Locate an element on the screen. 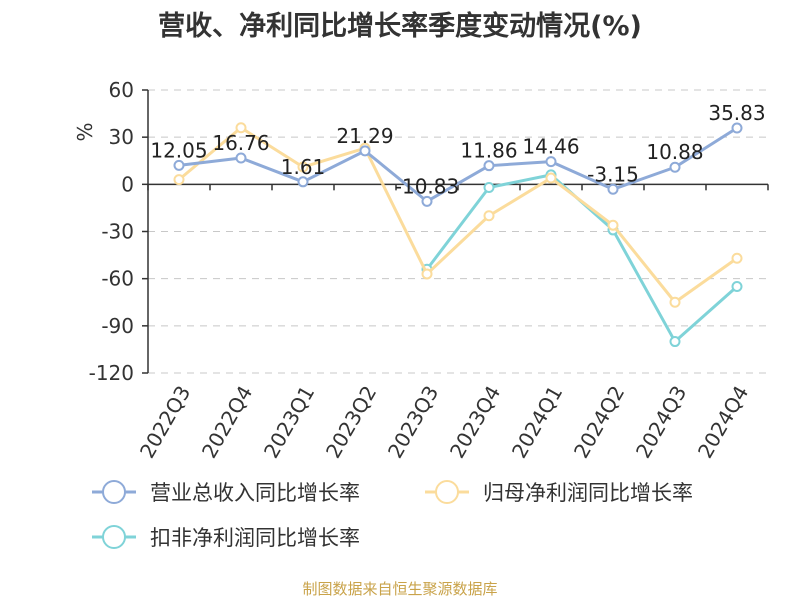  data-label: 10.88 is located at coordinates (674, 152).